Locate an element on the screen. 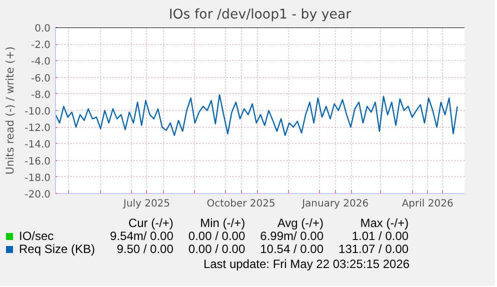 The image size is (497, 287). legend-label: Req Size (KB) is located at coordinates (57, 249).